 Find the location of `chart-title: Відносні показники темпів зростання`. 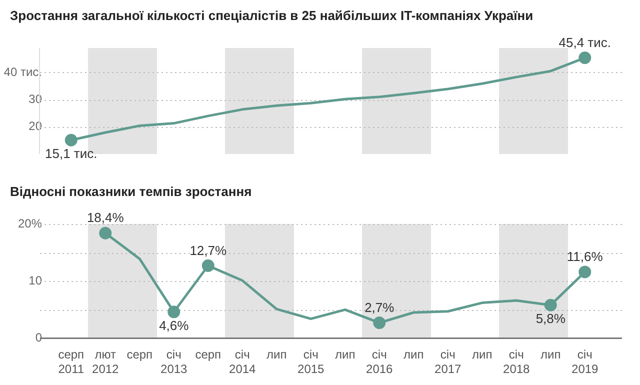

chart-title: Відносні показники темпів зростання is located at coordinates (131, 192).